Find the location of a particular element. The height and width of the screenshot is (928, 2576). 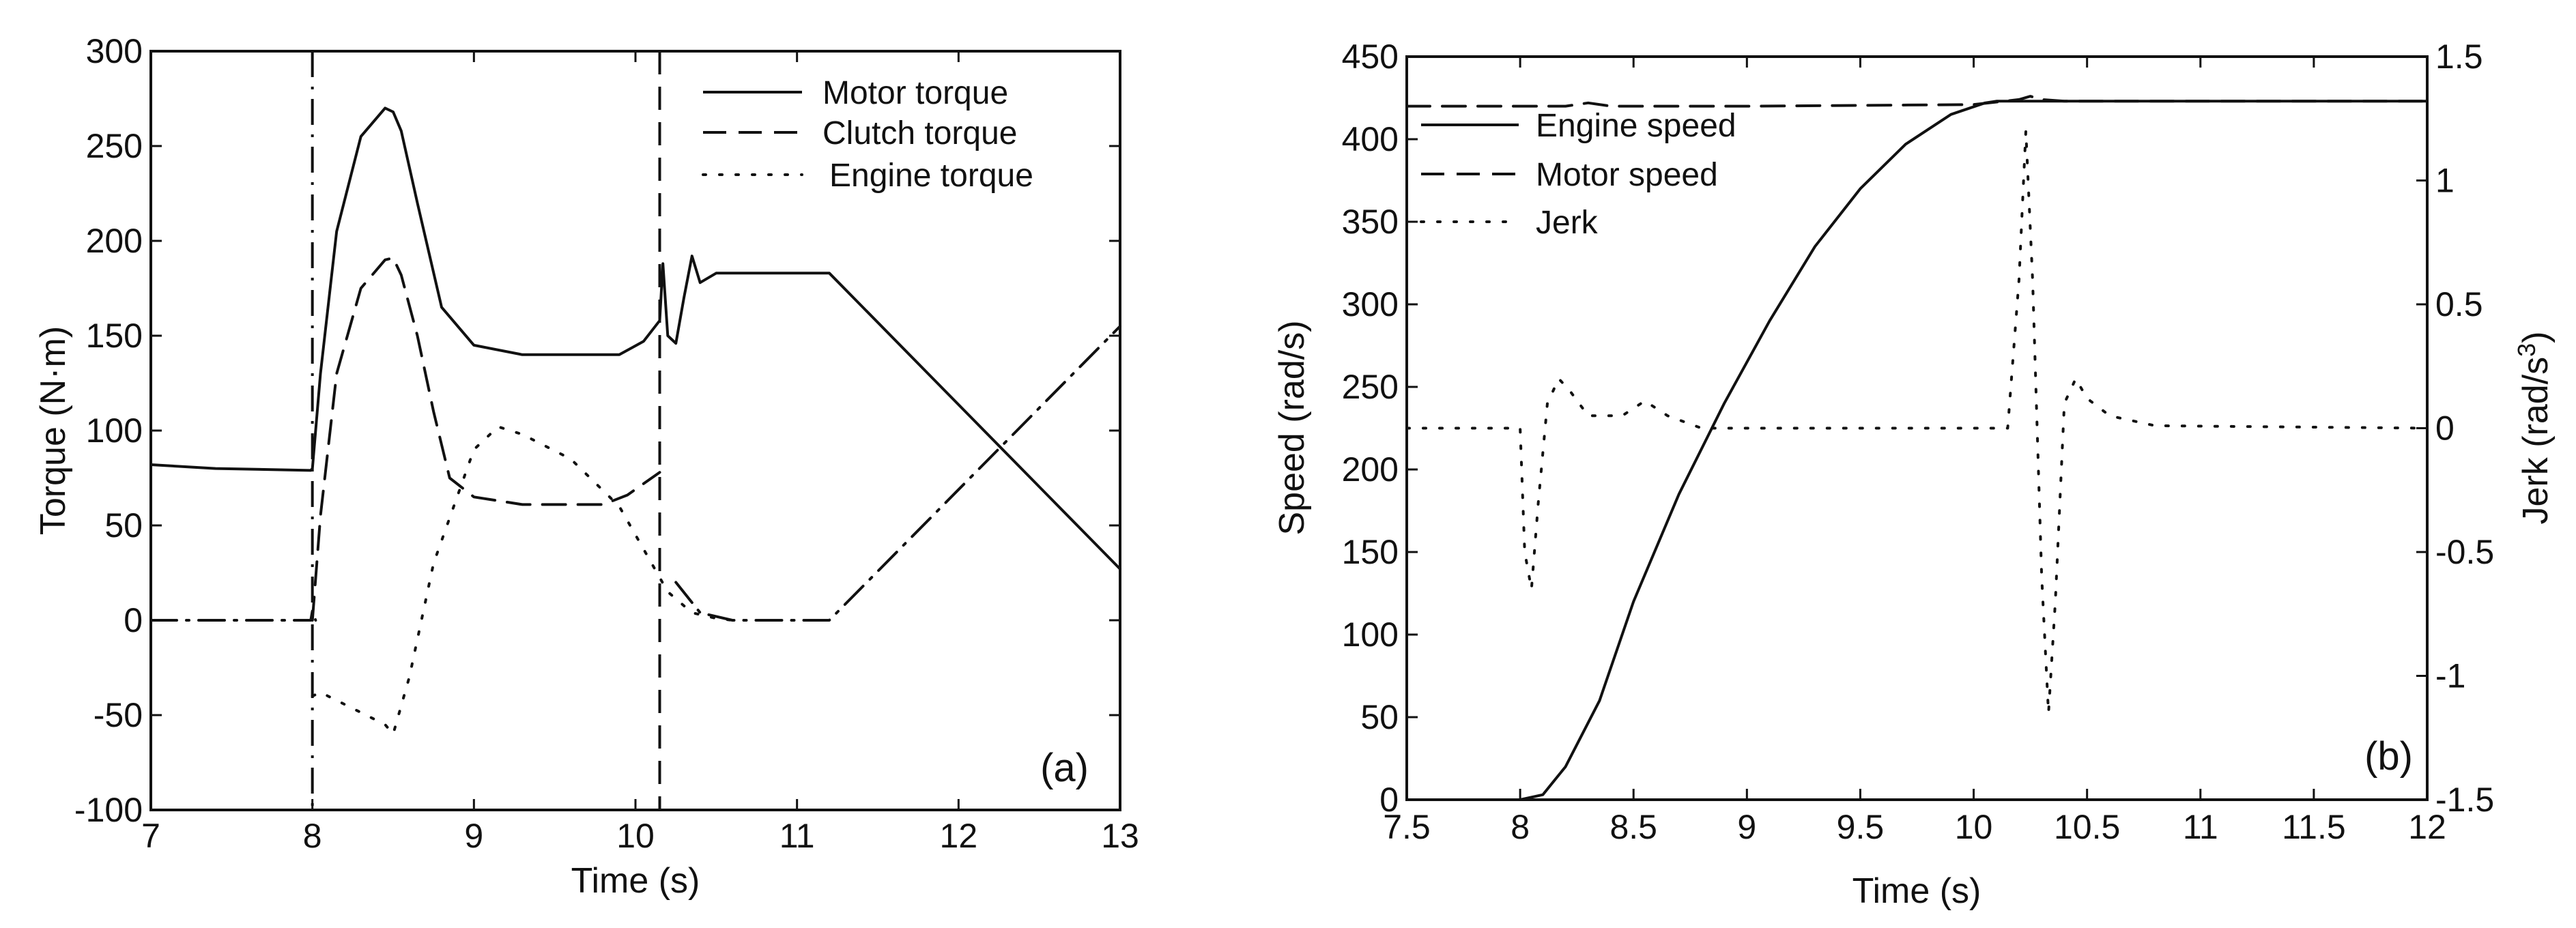

a-y-tick-label: 250 is located at coordinates (114, 146).